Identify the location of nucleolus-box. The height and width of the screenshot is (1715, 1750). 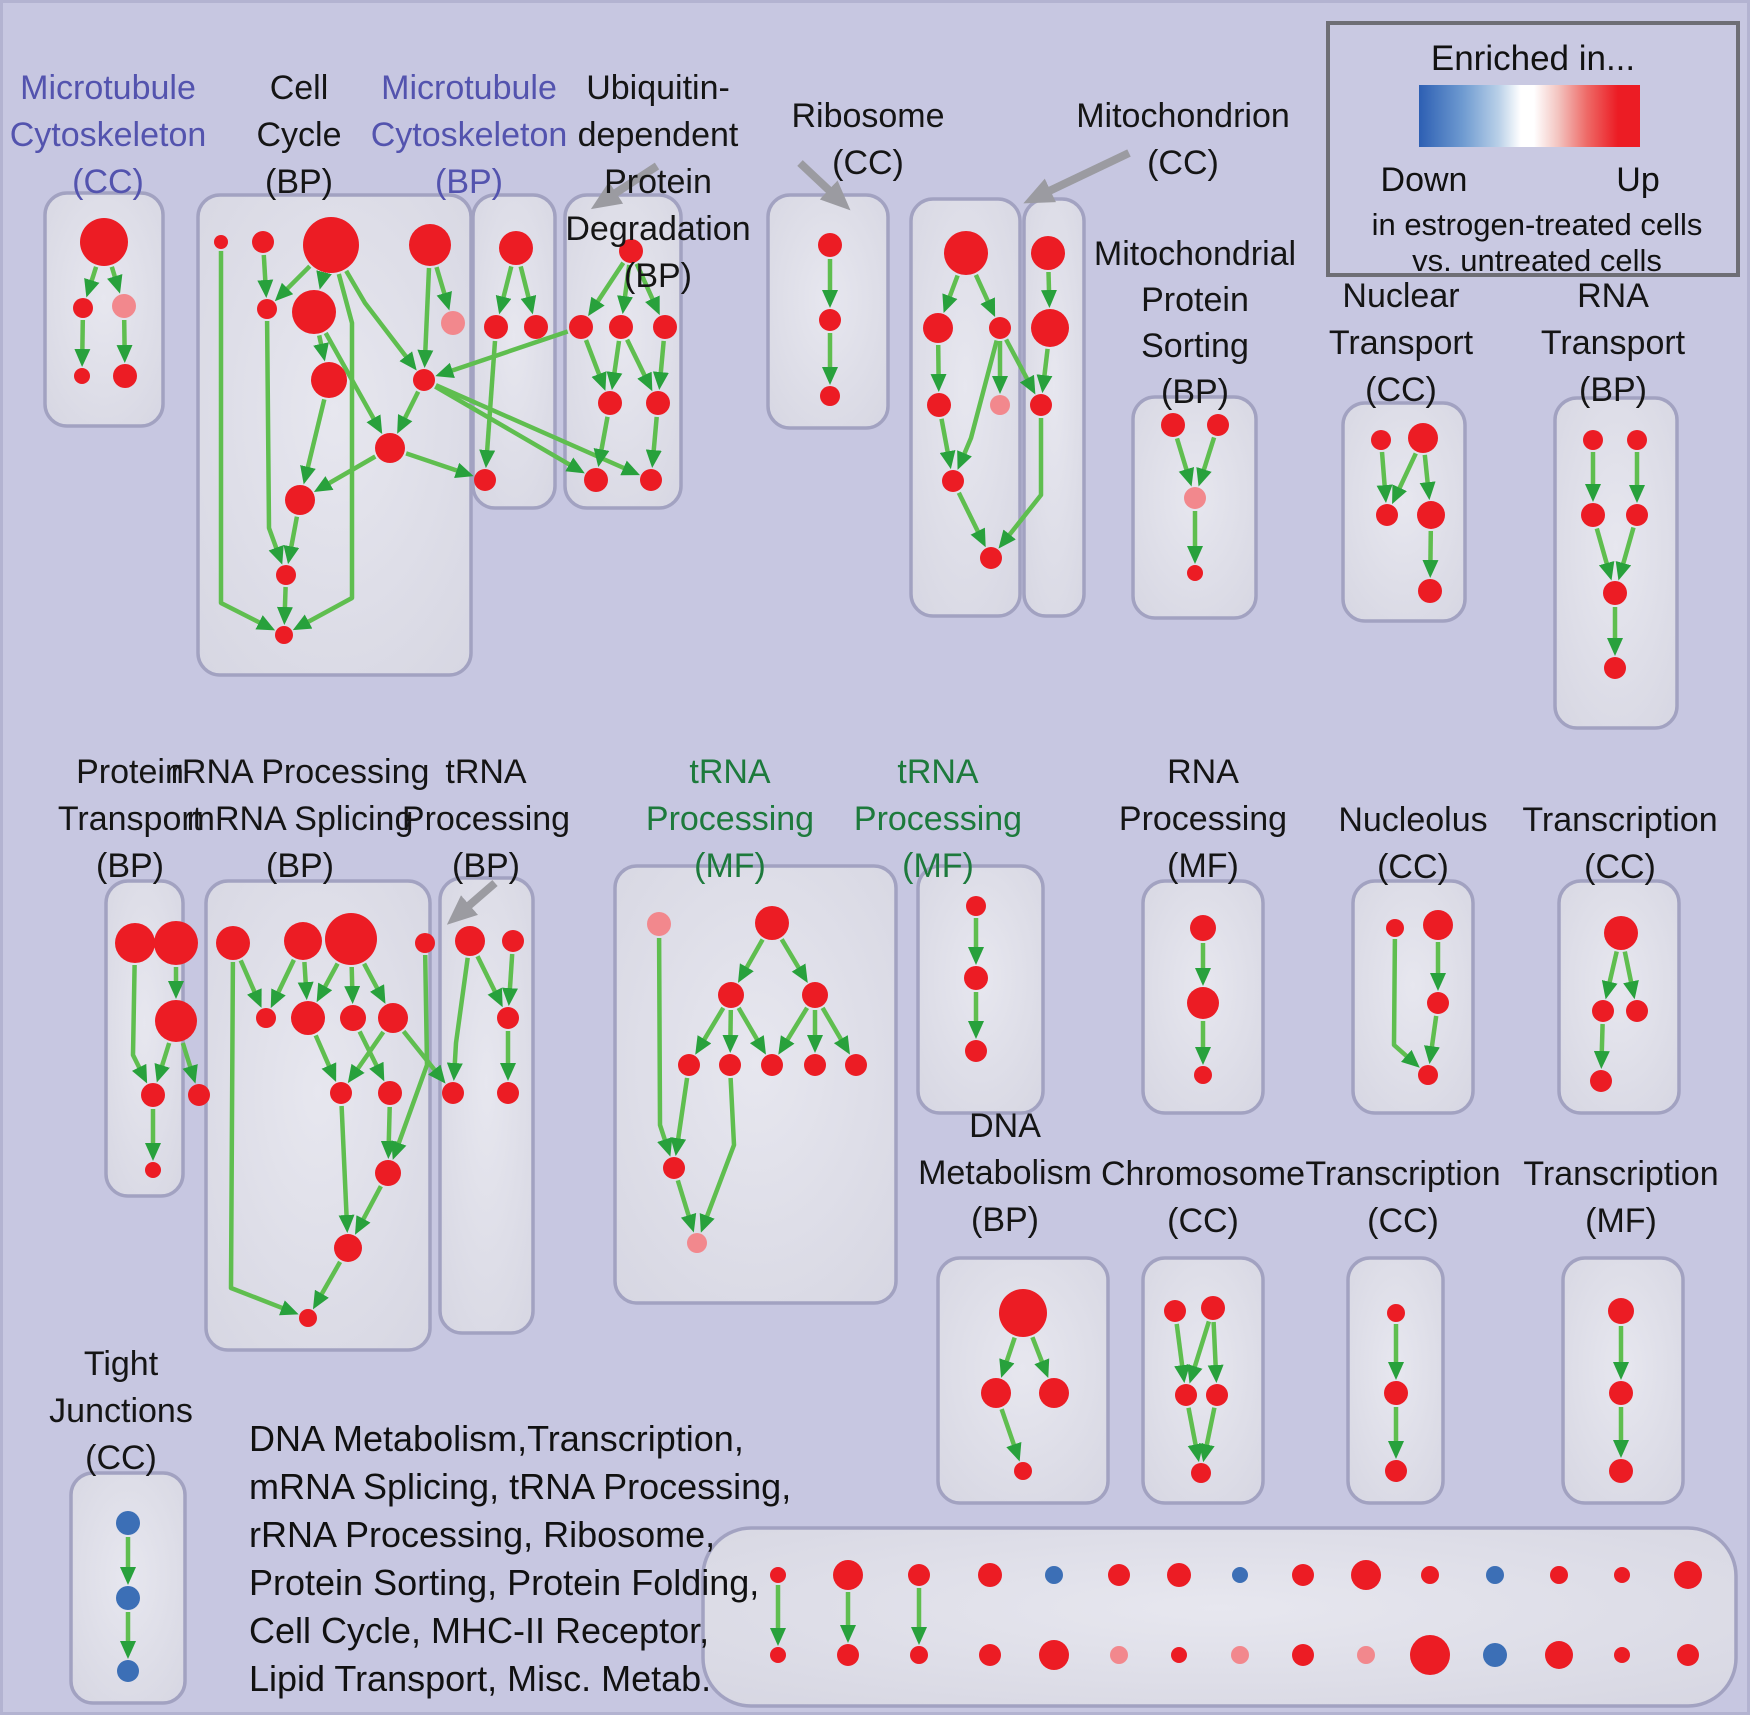
(1413, 997).